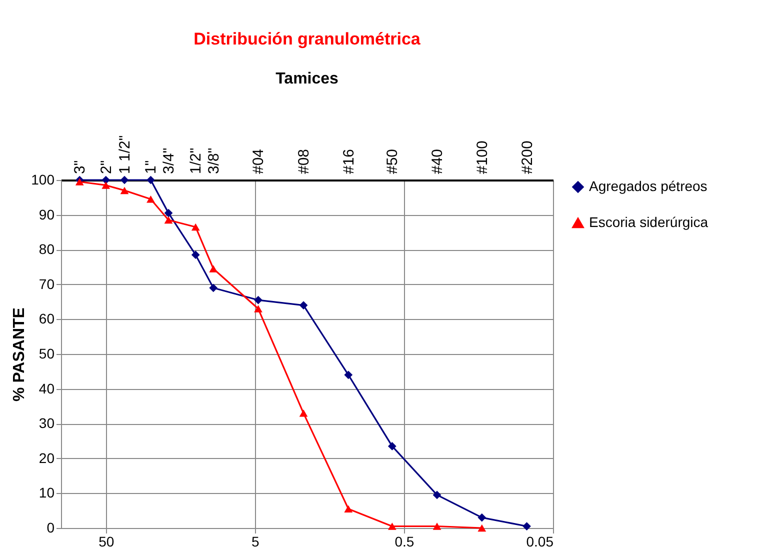  I want to click on x-tick-label: 50, so click(106, 542).